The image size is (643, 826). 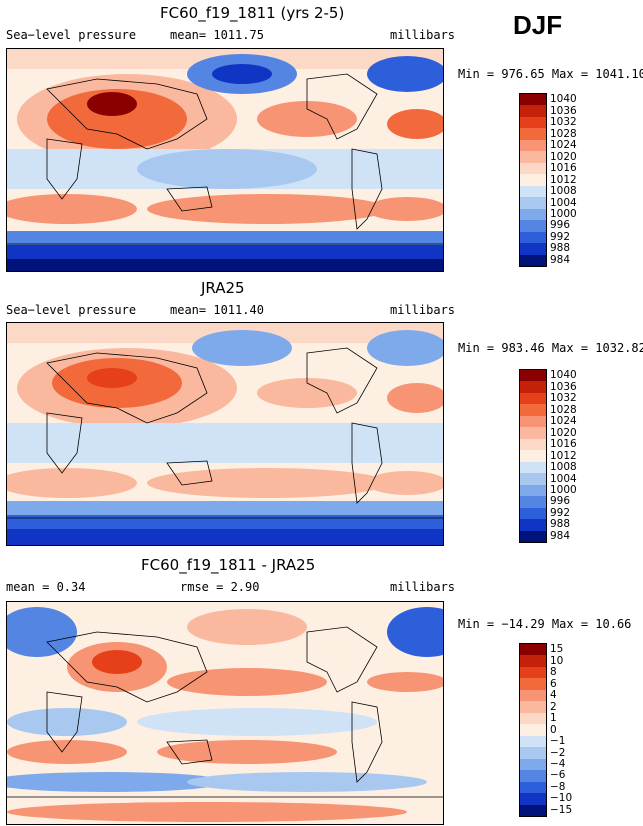 What do you see at coordinates (558, 786) in the screenshot?
I see `panel3-colorbar-tick-label: −8` at bounding box center [558, 786].